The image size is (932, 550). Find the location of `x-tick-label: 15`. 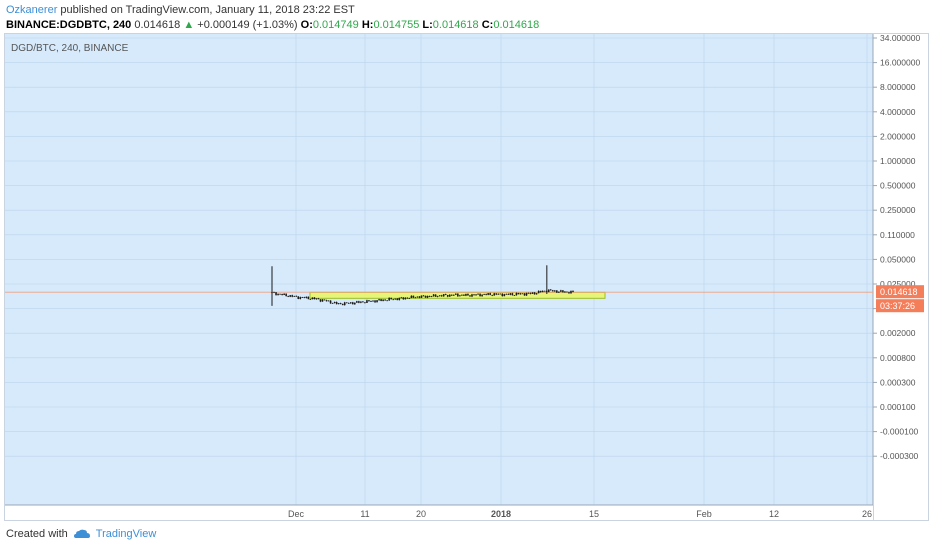

x-tick-label: 15 is located at coordinates (594, 514).